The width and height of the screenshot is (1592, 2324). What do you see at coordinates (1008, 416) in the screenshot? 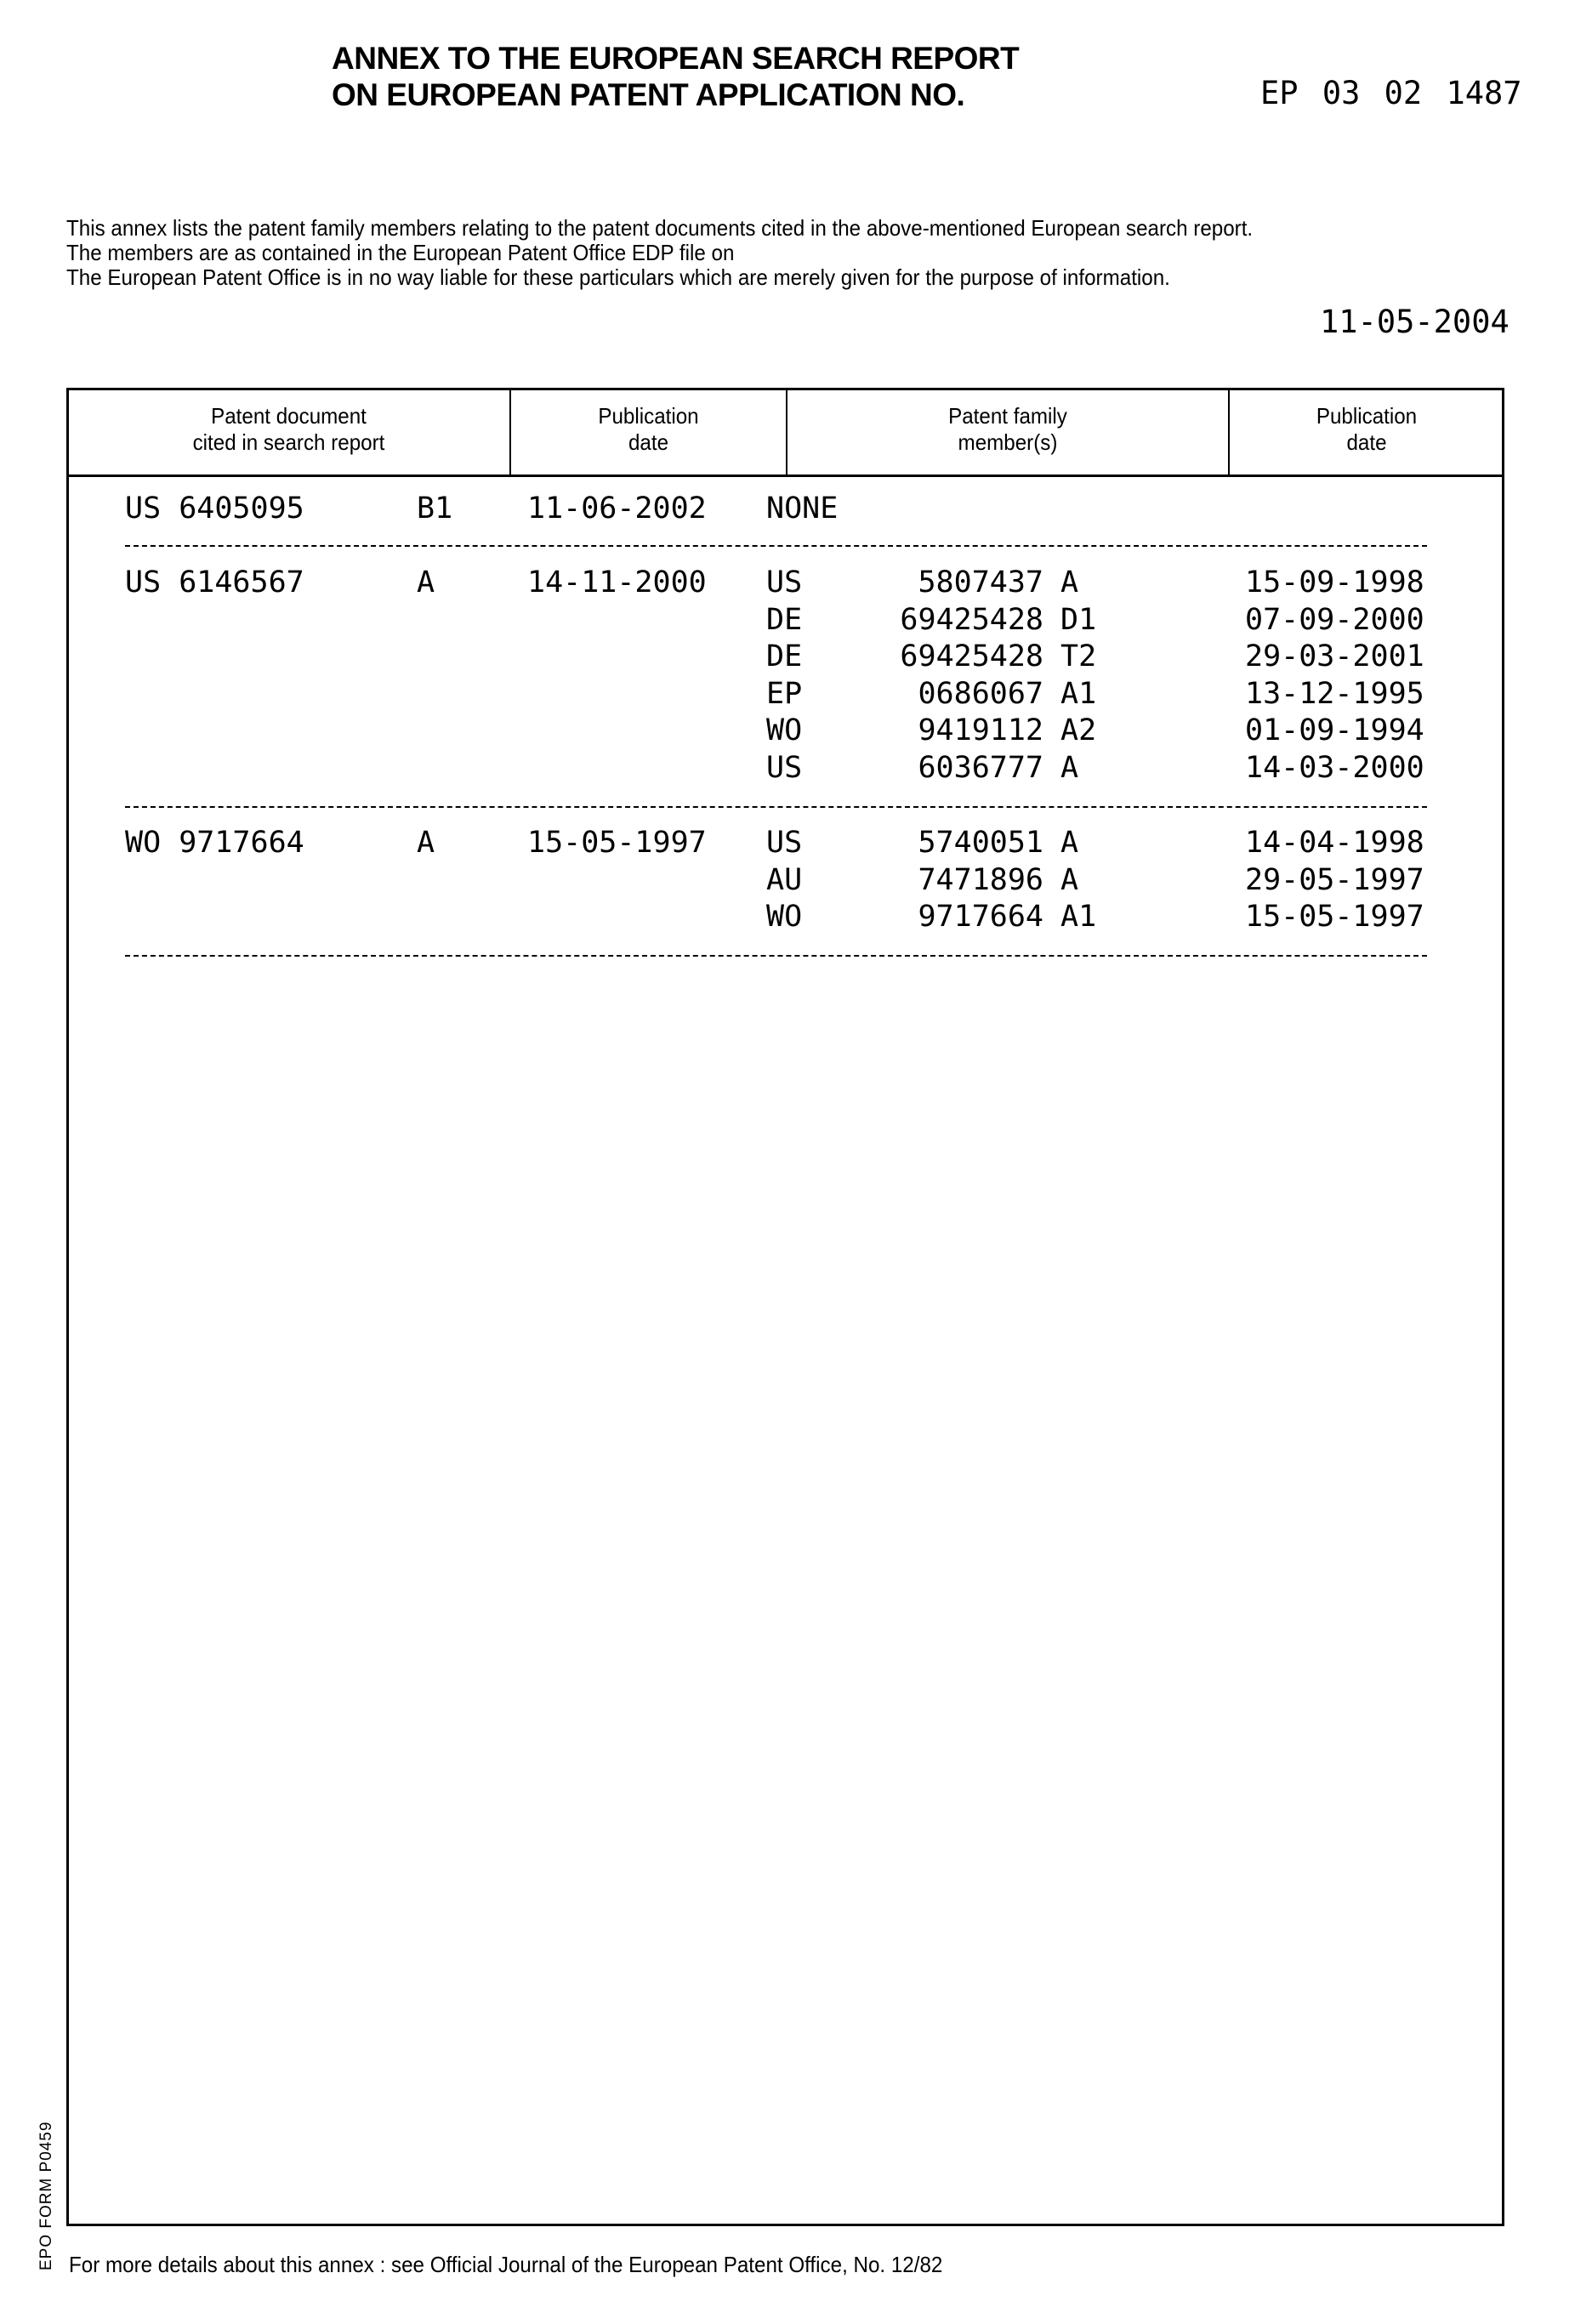
I see `header-text: Patent family` at bounding box center [1008, 416].